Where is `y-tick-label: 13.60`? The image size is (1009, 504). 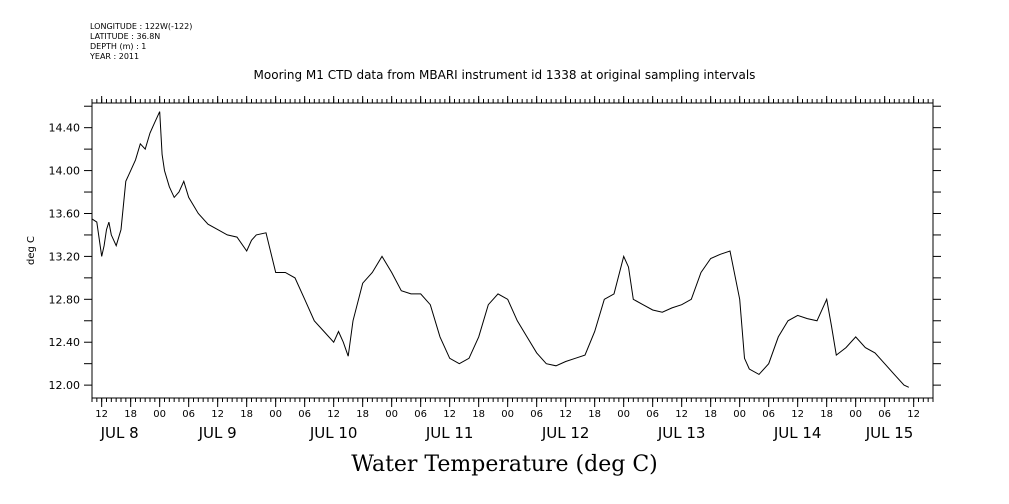 y-tick-label: 13.60 is located at coordinates (65, 213).